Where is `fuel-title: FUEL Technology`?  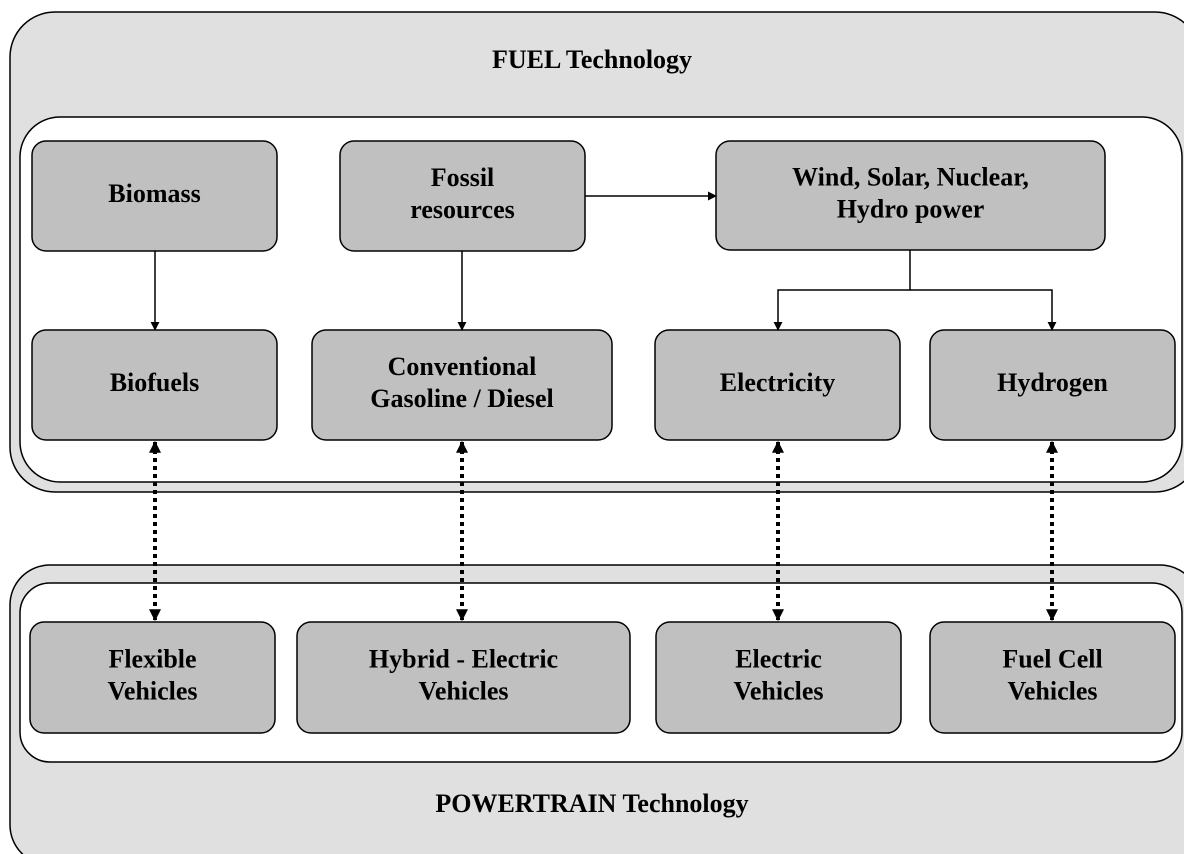
fuel-title: FUEL Technology is located at coordinates (592, 59).